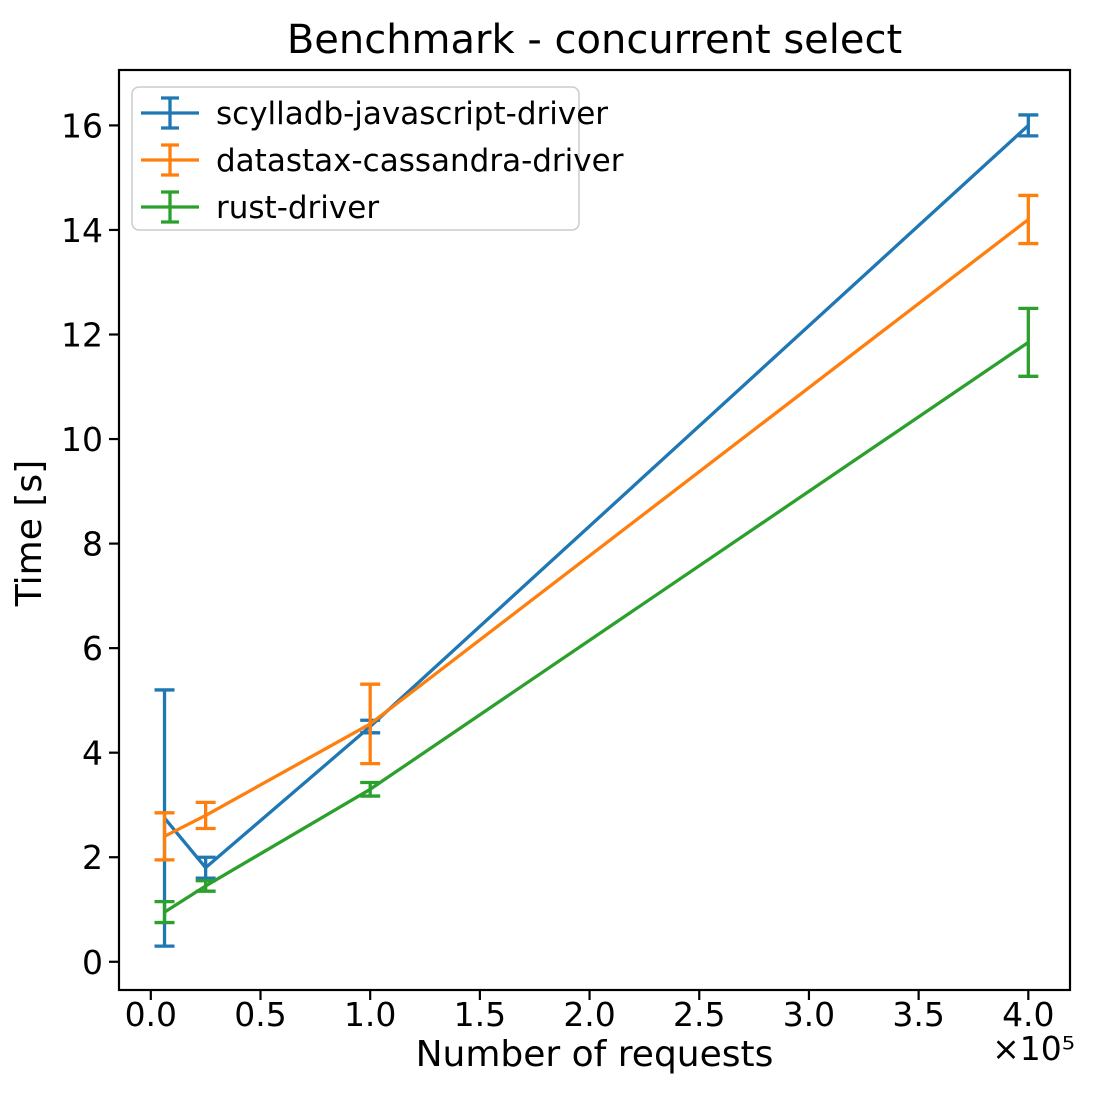 This screenshot has height=1100, width=1100. What do you see at coordinates (260, 1014) in the screenshot?
I see `x-tick-label: 0.5` at bounding box center [260, 1014].